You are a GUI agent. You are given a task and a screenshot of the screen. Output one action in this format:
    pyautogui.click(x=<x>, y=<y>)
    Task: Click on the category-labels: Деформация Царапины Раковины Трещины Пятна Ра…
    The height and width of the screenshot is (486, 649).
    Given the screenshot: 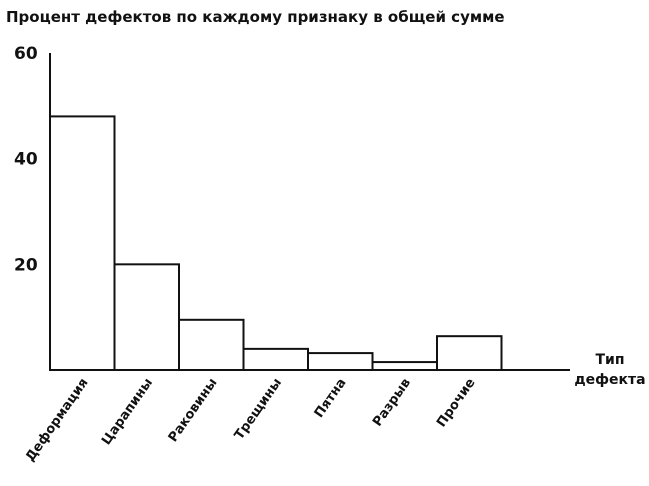 What is the action you would take?
    pyautogui.click(x=251, y=420)
    